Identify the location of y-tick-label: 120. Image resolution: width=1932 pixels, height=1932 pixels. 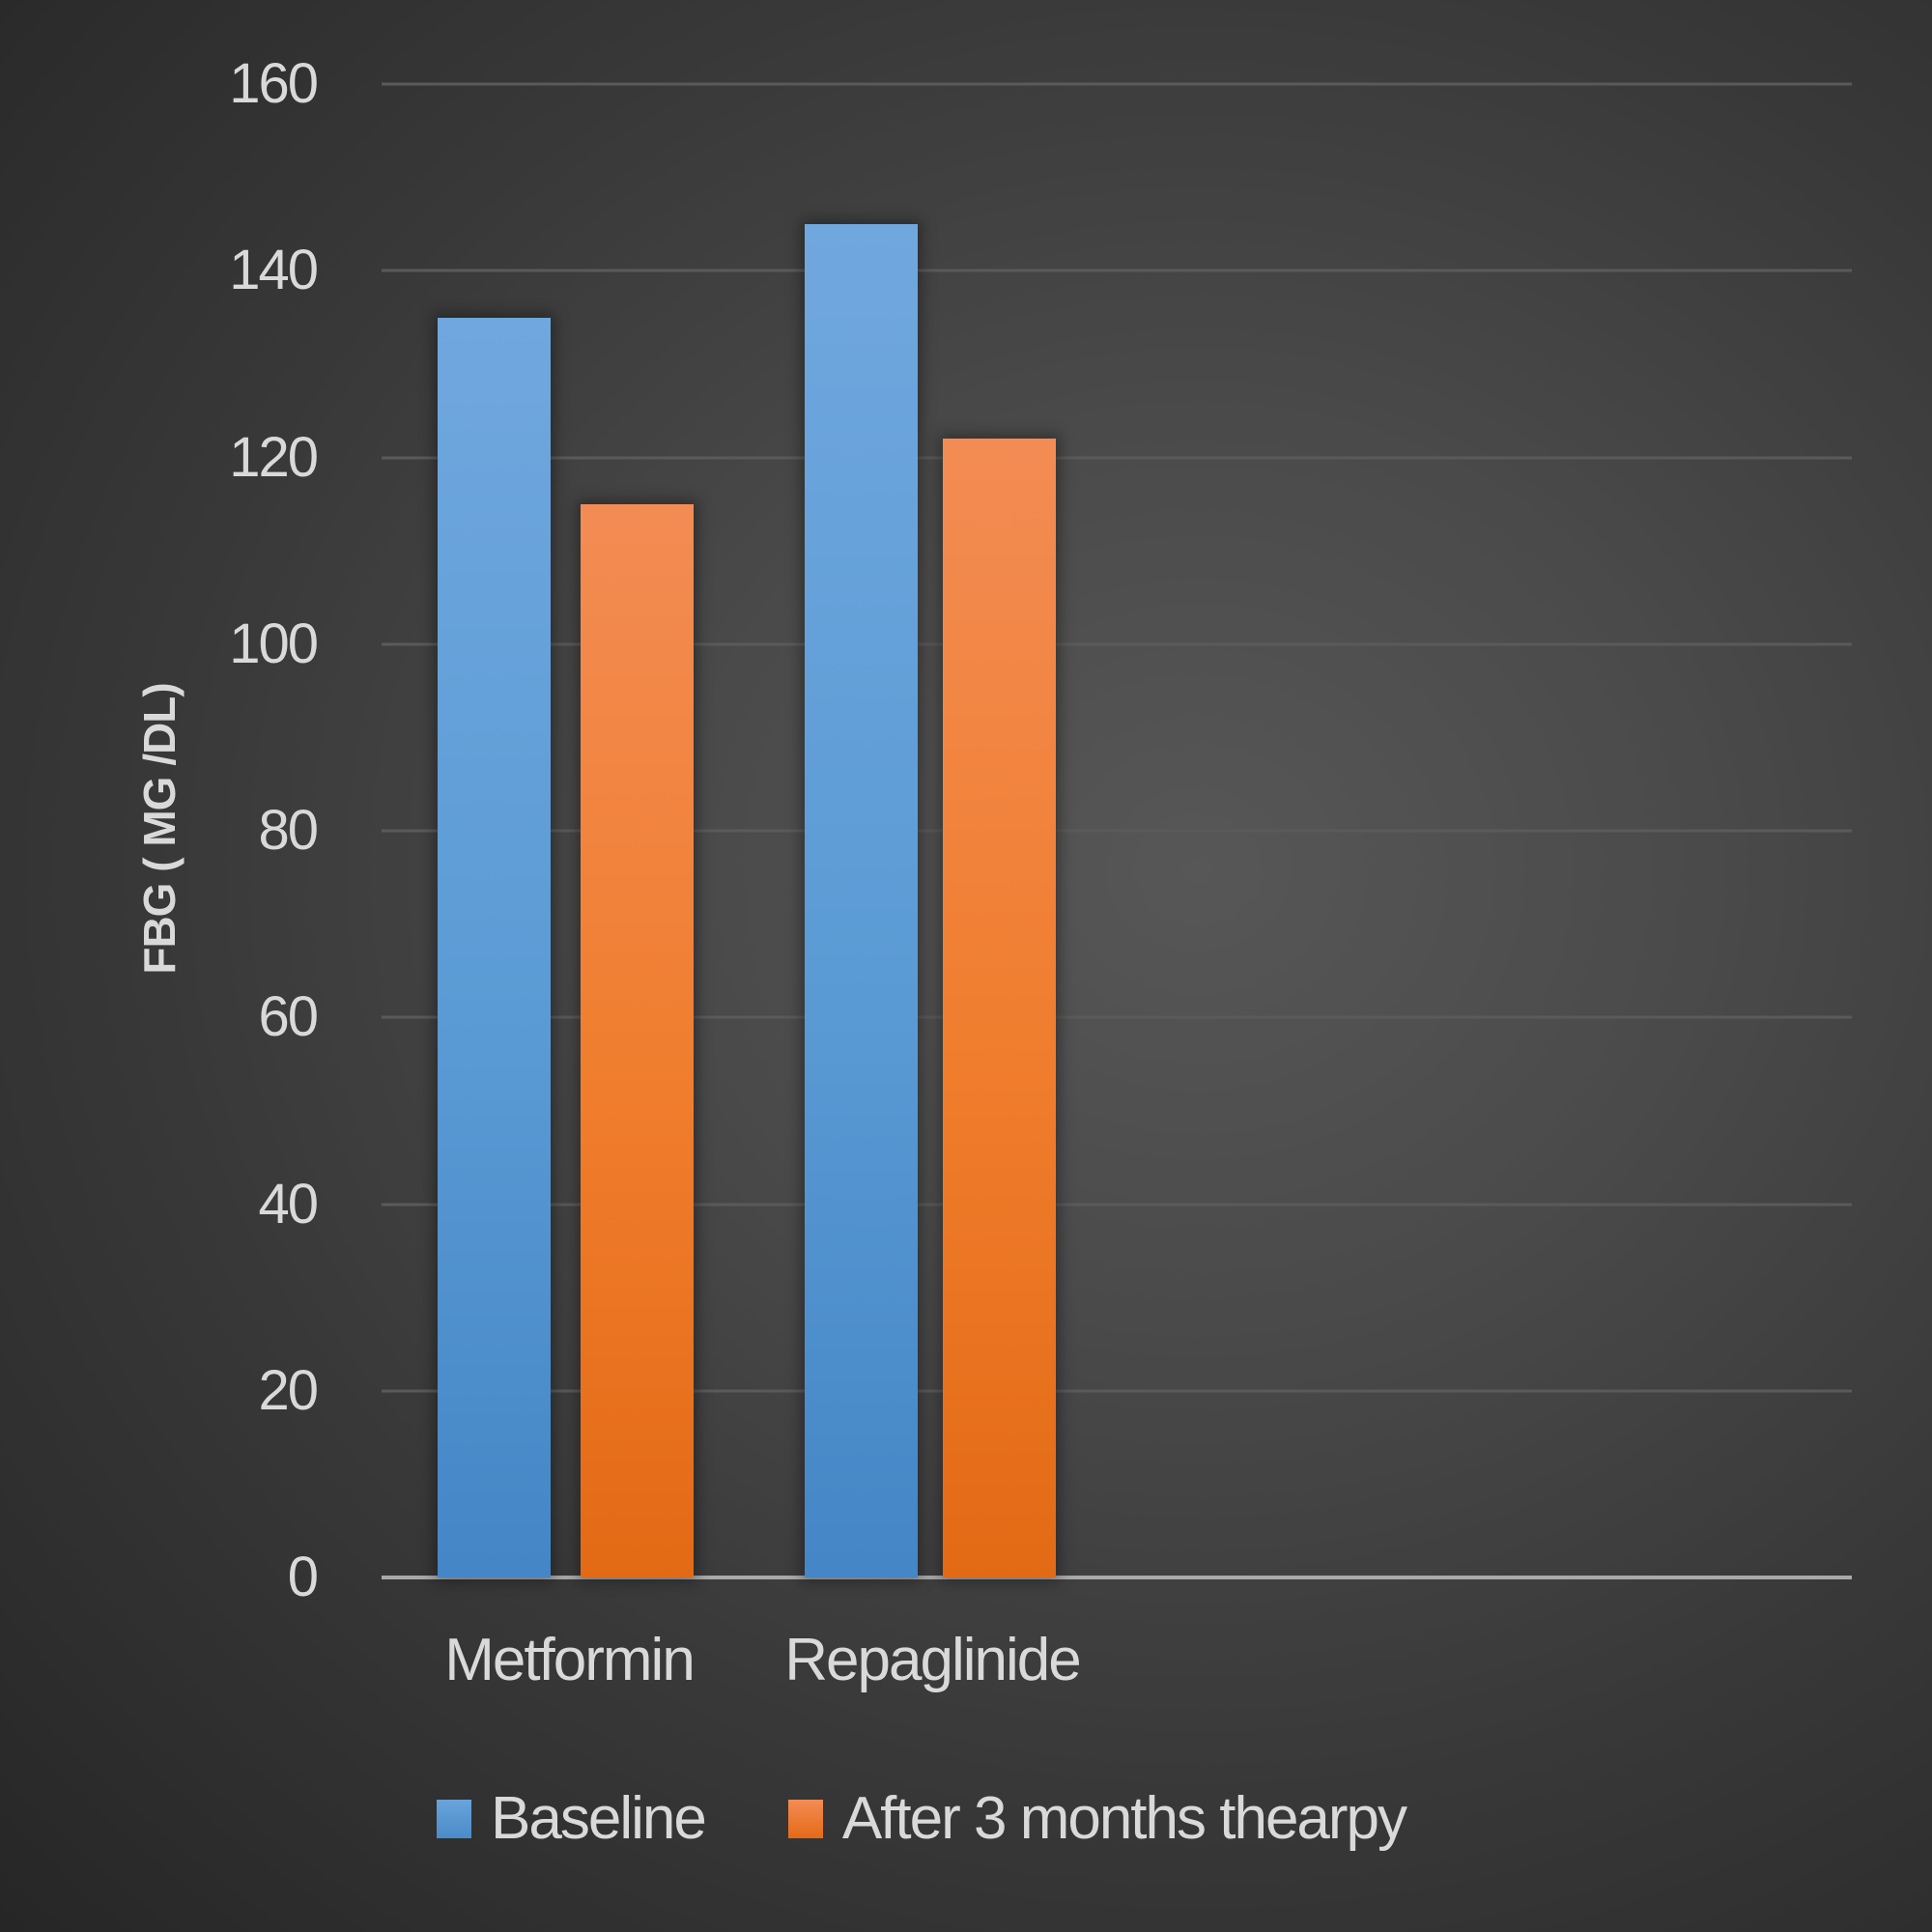
(274, 457).